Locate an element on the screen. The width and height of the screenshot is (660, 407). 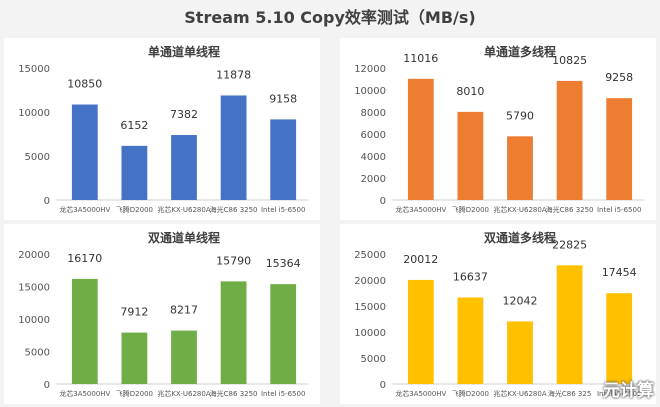
data-label: 11016 is located at coordinates (420, 58).